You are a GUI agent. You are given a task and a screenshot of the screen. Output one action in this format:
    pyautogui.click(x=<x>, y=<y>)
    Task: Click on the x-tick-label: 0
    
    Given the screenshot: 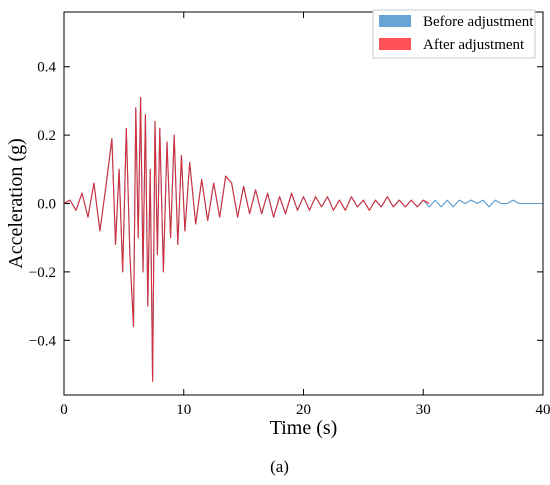 What is the action you would take?
    pyautogui.click(x=64, y=410)
    